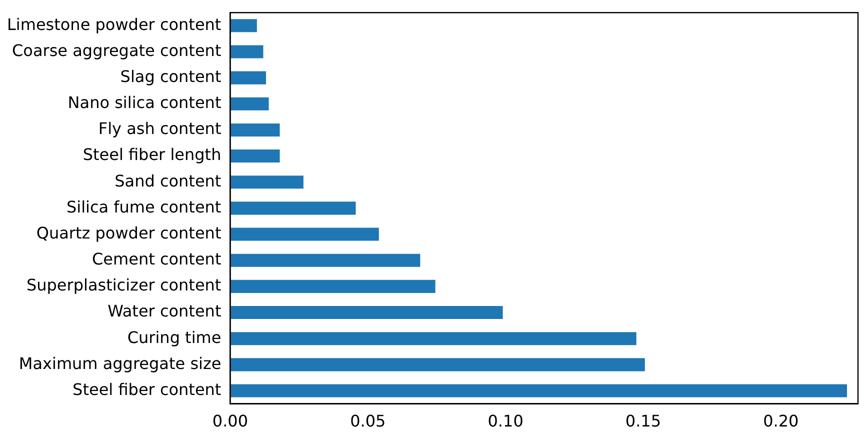  Describe the element at coordinates (157, 259) in the screenshot. I see `y-tick-label: Cement content` at that location.